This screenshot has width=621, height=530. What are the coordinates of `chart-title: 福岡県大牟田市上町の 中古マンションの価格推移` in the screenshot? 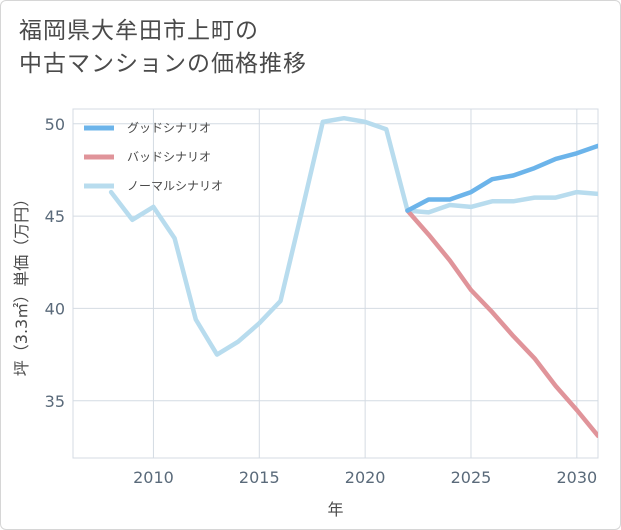 It's located at (299, 48).